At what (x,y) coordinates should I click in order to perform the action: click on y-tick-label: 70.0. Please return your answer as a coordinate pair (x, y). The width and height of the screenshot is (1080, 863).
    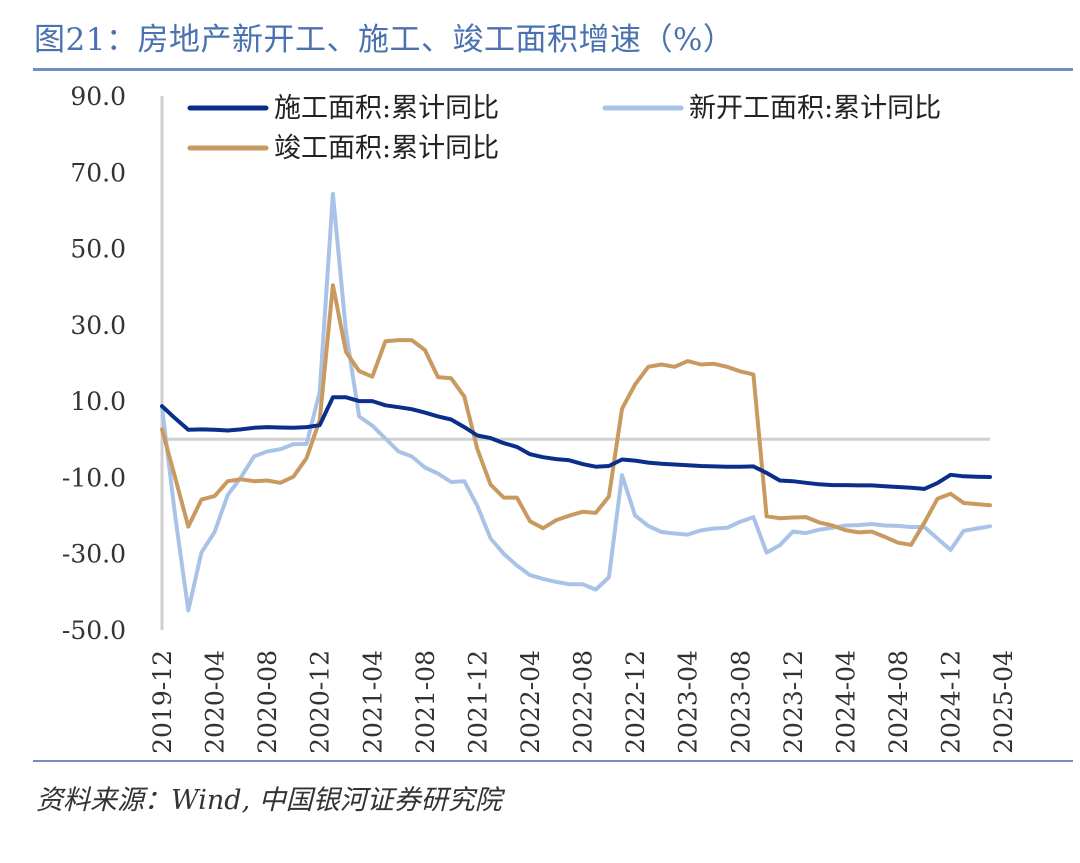
    Looking at the image, I should click on (98, 172).